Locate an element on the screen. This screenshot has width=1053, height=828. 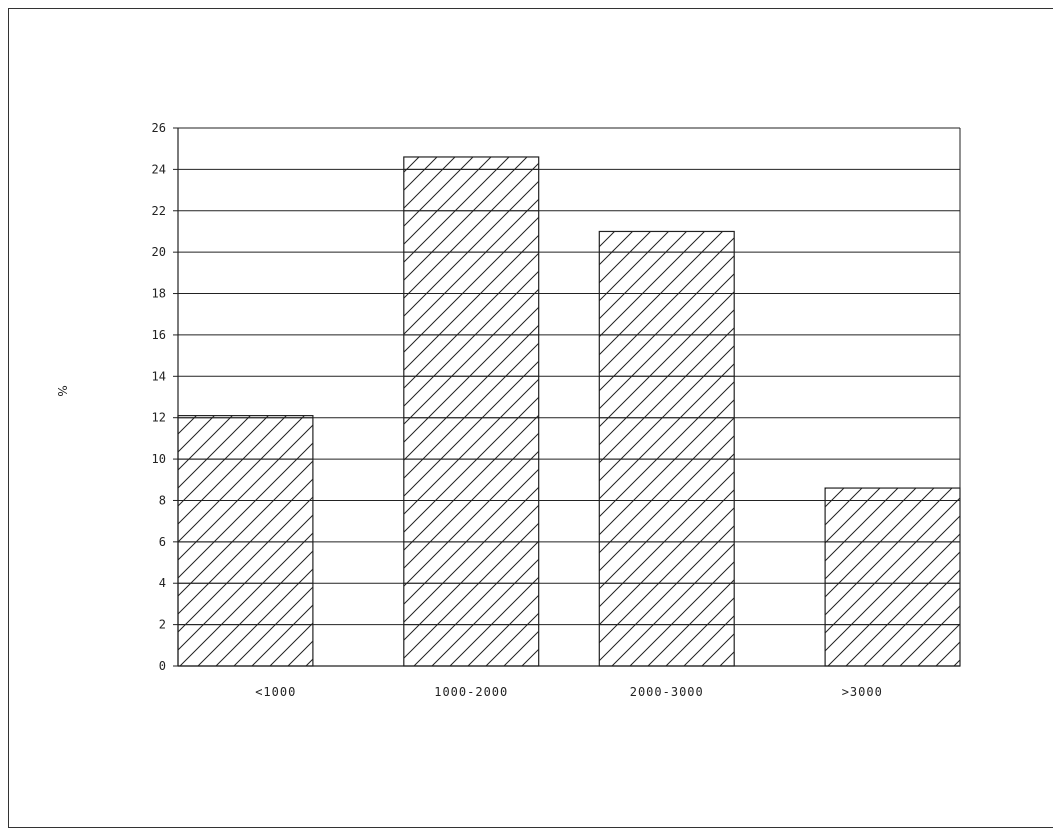
y-tick-label: 8 is located at coordinates (162, 500).